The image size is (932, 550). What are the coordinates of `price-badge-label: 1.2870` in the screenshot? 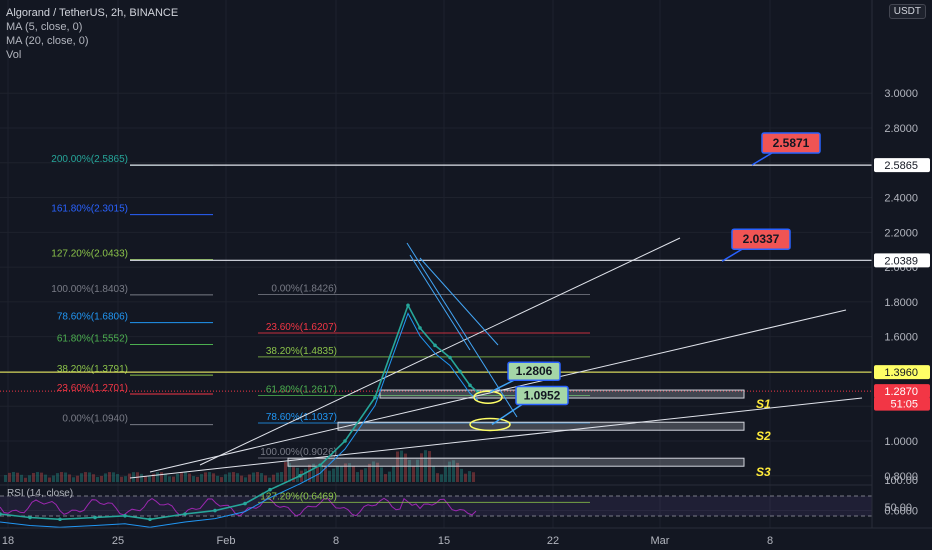 It's located at (901, 392).